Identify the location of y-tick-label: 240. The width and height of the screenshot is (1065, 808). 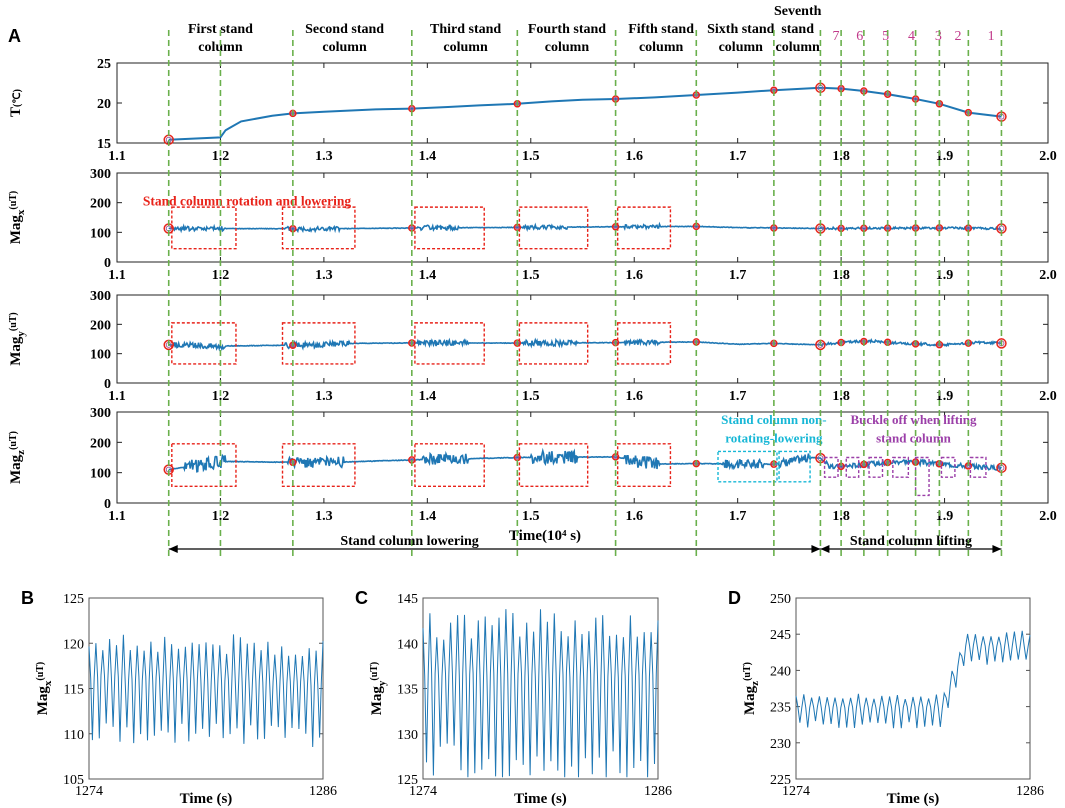
(780, 671).